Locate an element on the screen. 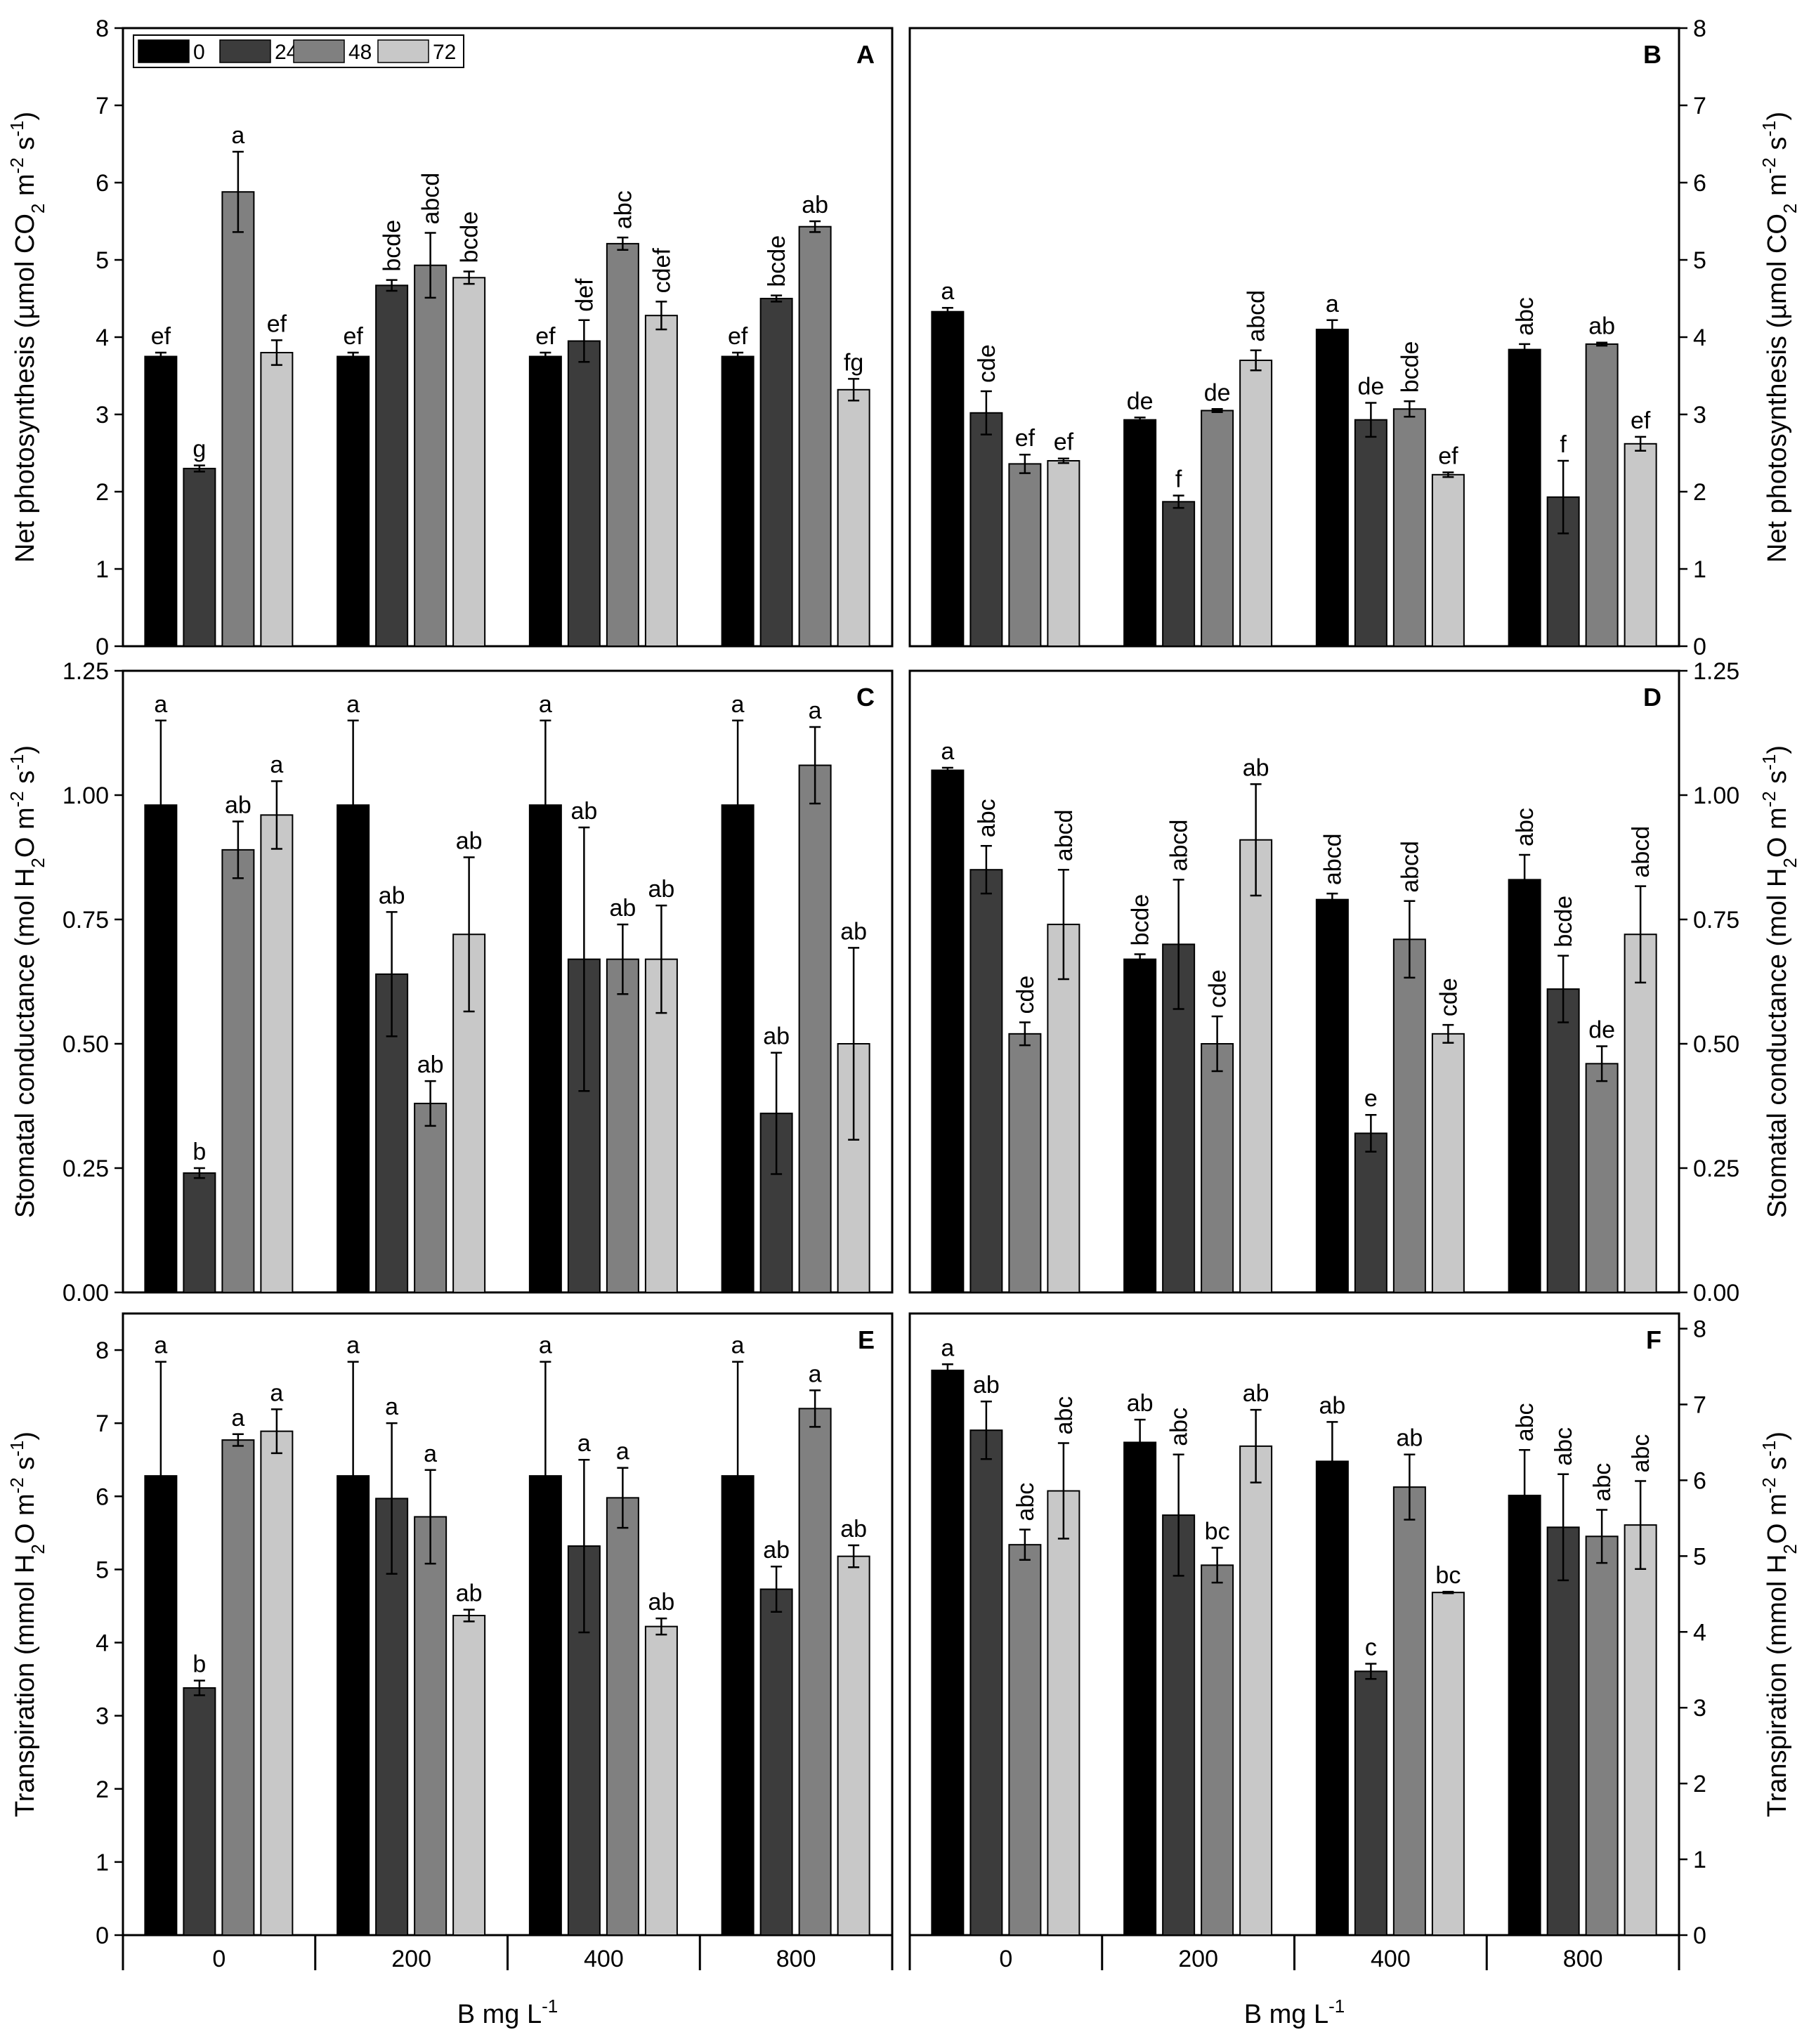 This screenshot has width=1809, height=2044. y-axis-label: Stomatal conductance (mol H2O m-2 s-1) is located at coordinates (1779, 981).